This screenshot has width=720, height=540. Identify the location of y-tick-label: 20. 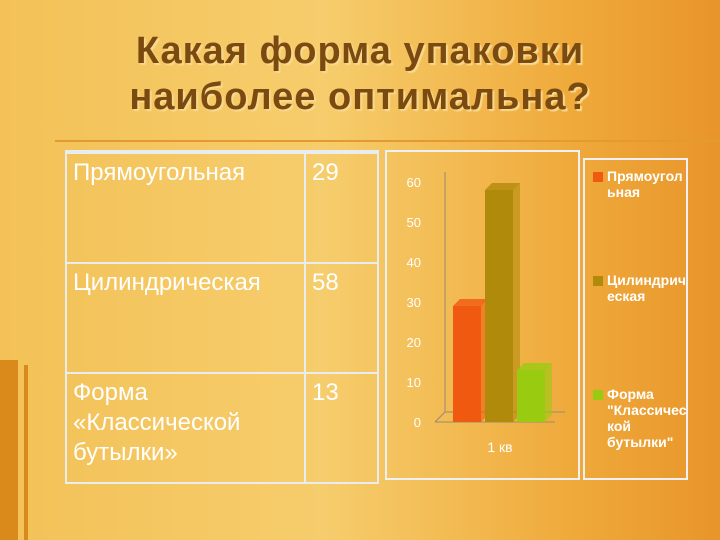
(414, 342).